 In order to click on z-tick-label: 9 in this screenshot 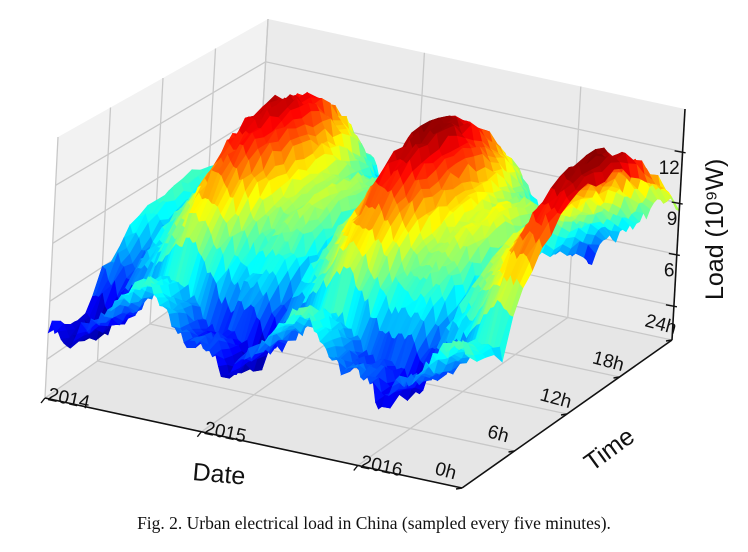, I will do `click(672, 219)`.